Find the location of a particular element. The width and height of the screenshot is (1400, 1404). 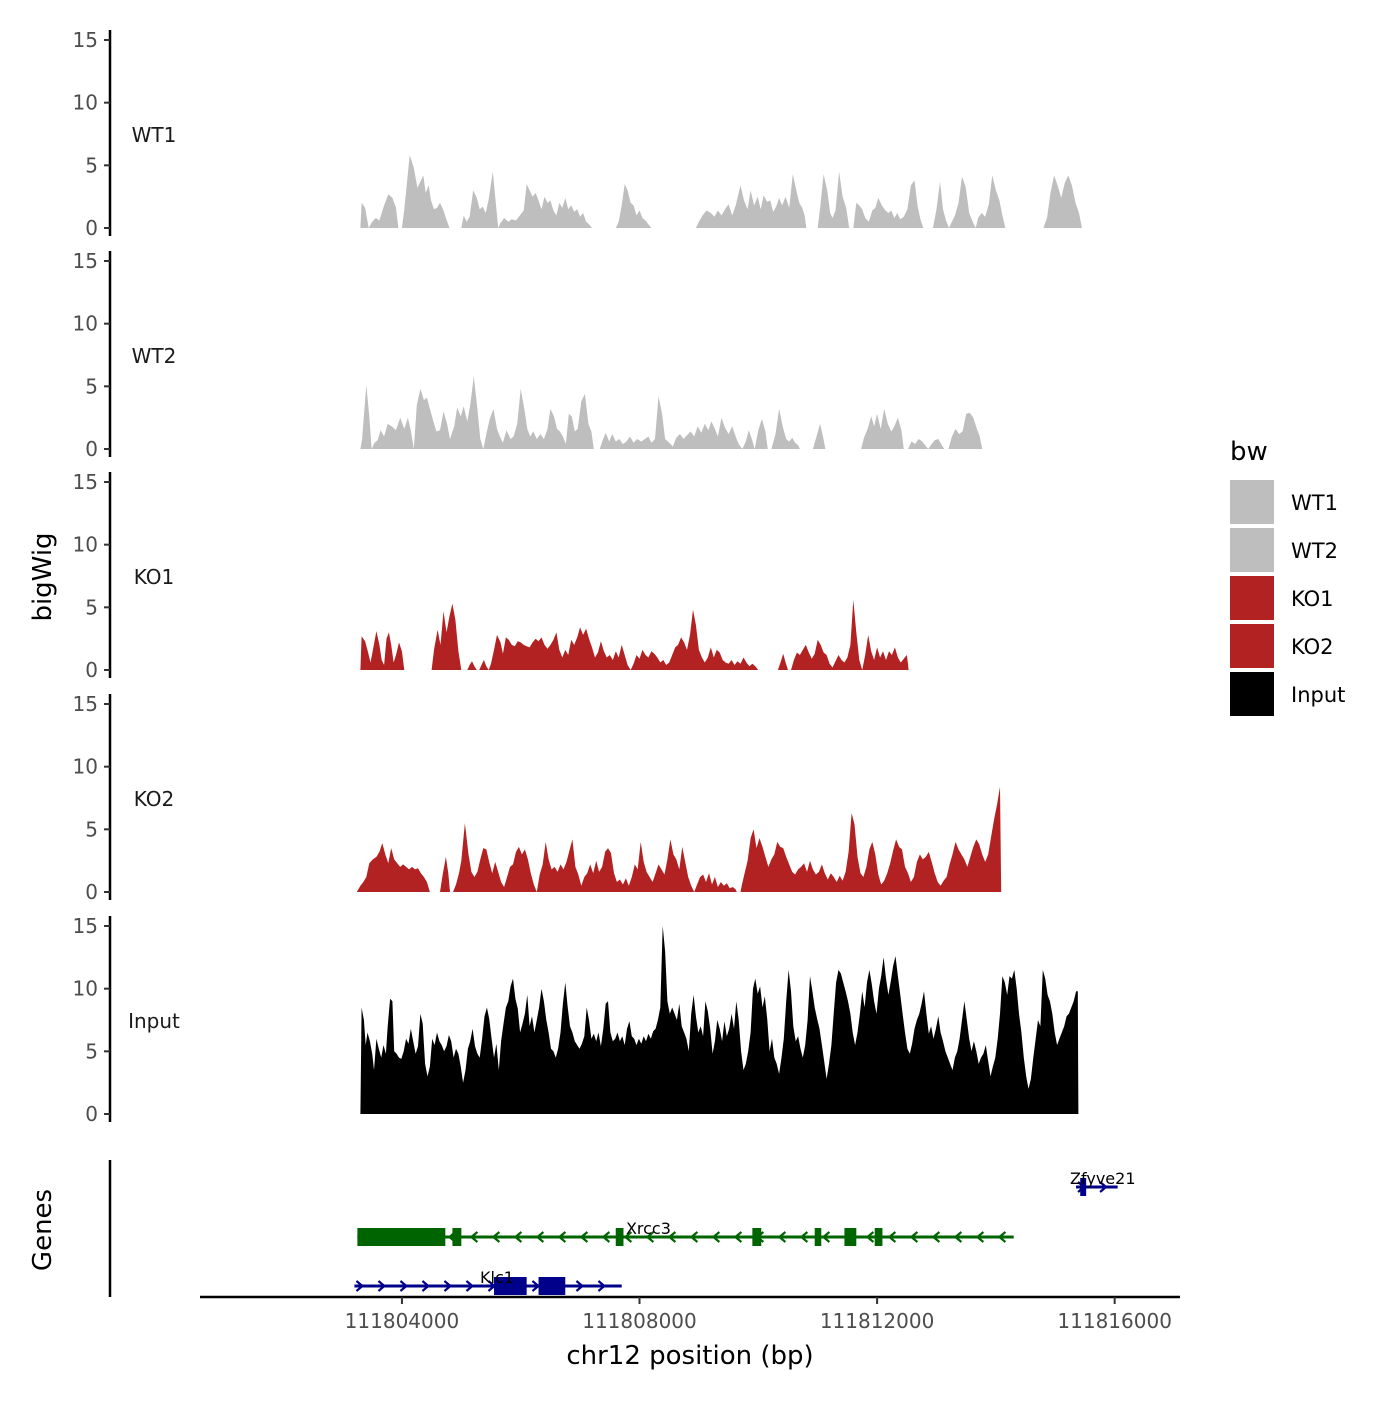

track-input: 0 5 10 15 Input is located at coordinates (576, 1020).